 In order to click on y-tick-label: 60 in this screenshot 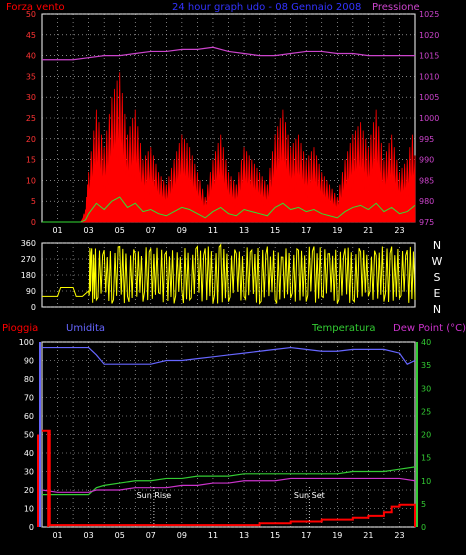, I will do `click(29, 416)`.